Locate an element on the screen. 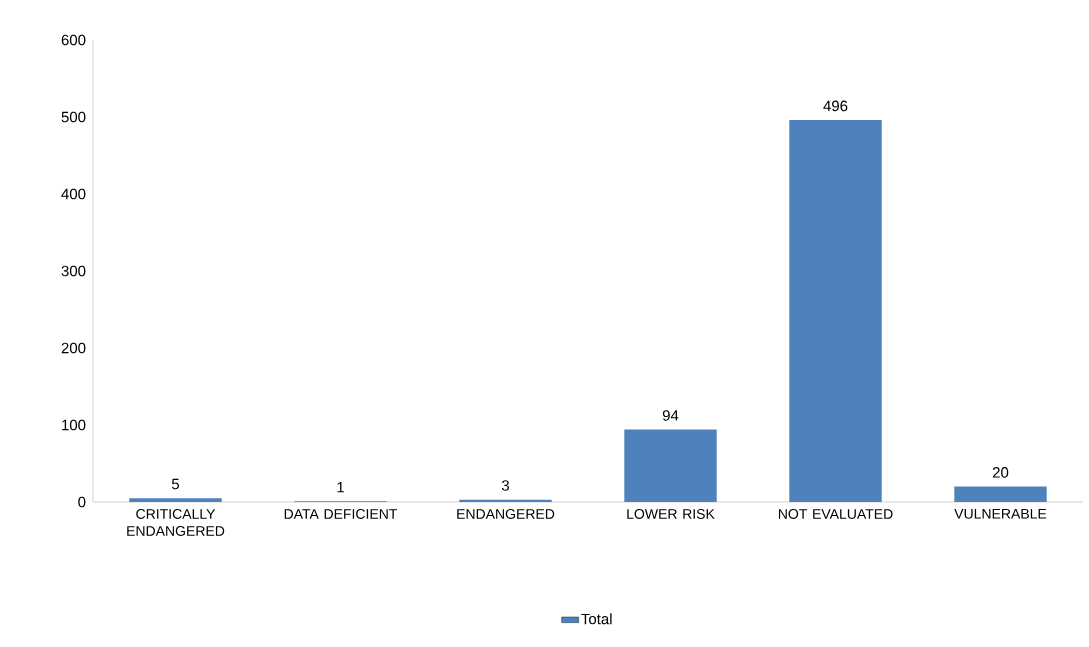 This screenshot has width=1089, height=647. data-label: 20 is located at coordinates (1000, 472).